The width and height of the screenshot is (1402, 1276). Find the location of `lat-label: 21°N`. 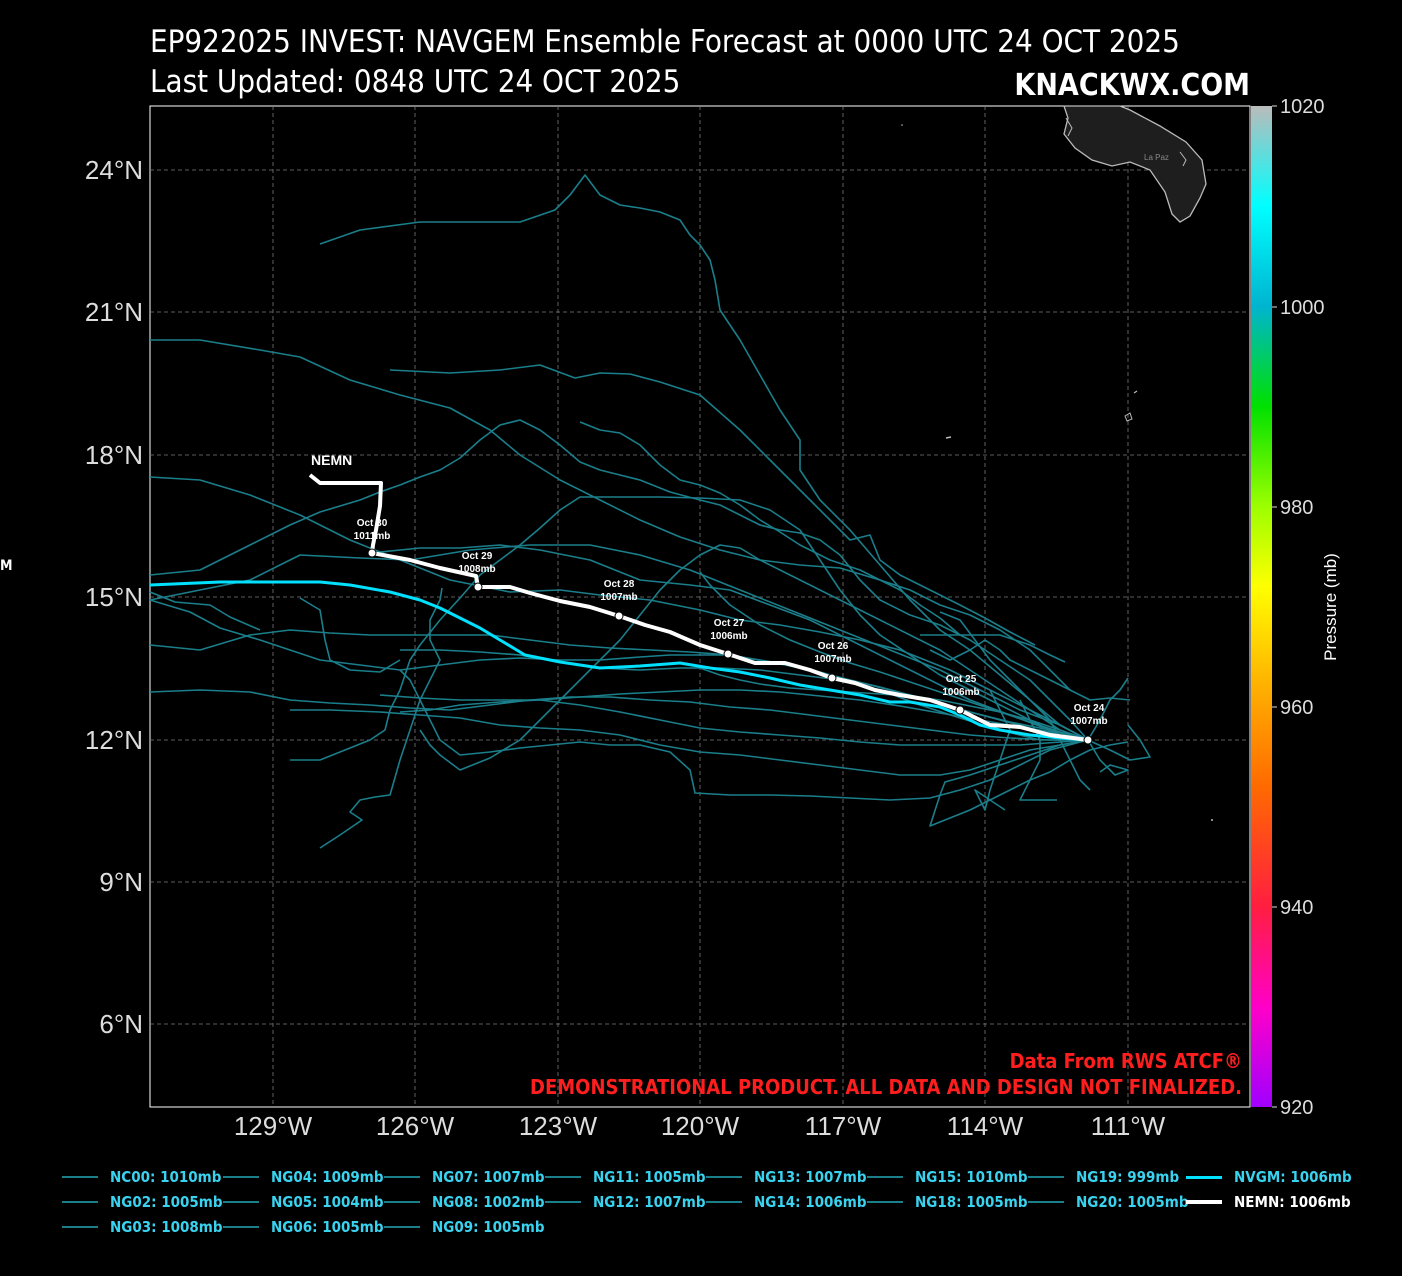

lat-label: 21°N is located at coordinates (114, 312).